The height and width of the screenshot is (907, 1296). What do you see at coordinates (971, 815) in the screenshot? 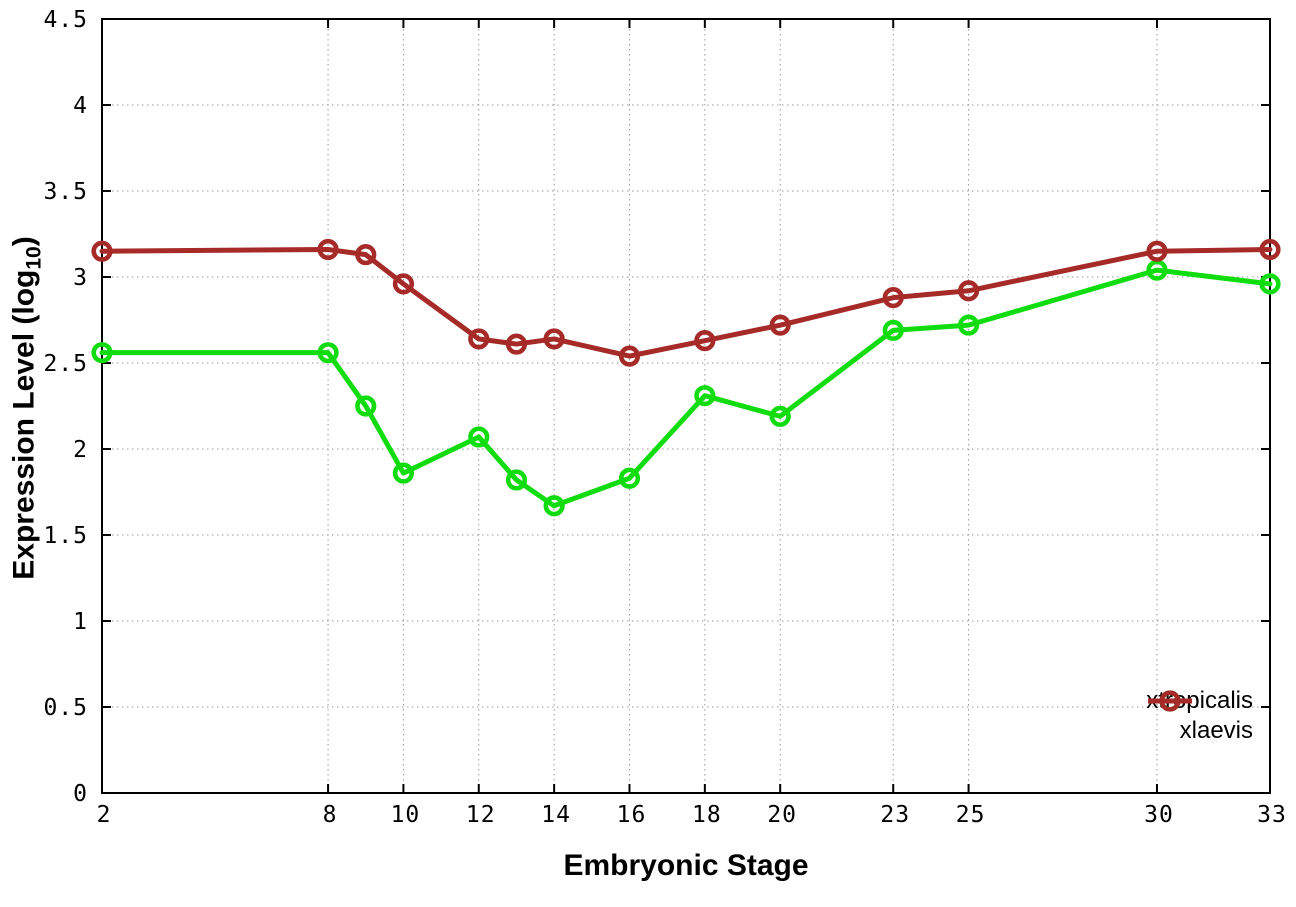
I see `x-tick-label: 25` at bounding box center [971, 815].